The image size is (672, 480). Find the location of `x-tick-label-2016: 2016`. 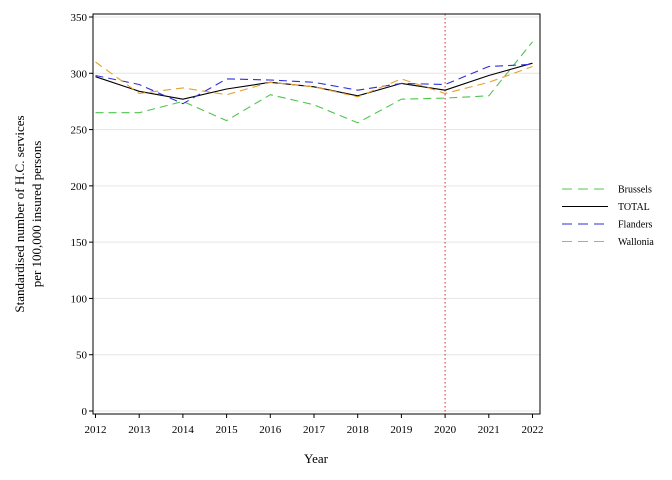

x-tick-label-2016: 2016 is located at coordinates (270, 430).